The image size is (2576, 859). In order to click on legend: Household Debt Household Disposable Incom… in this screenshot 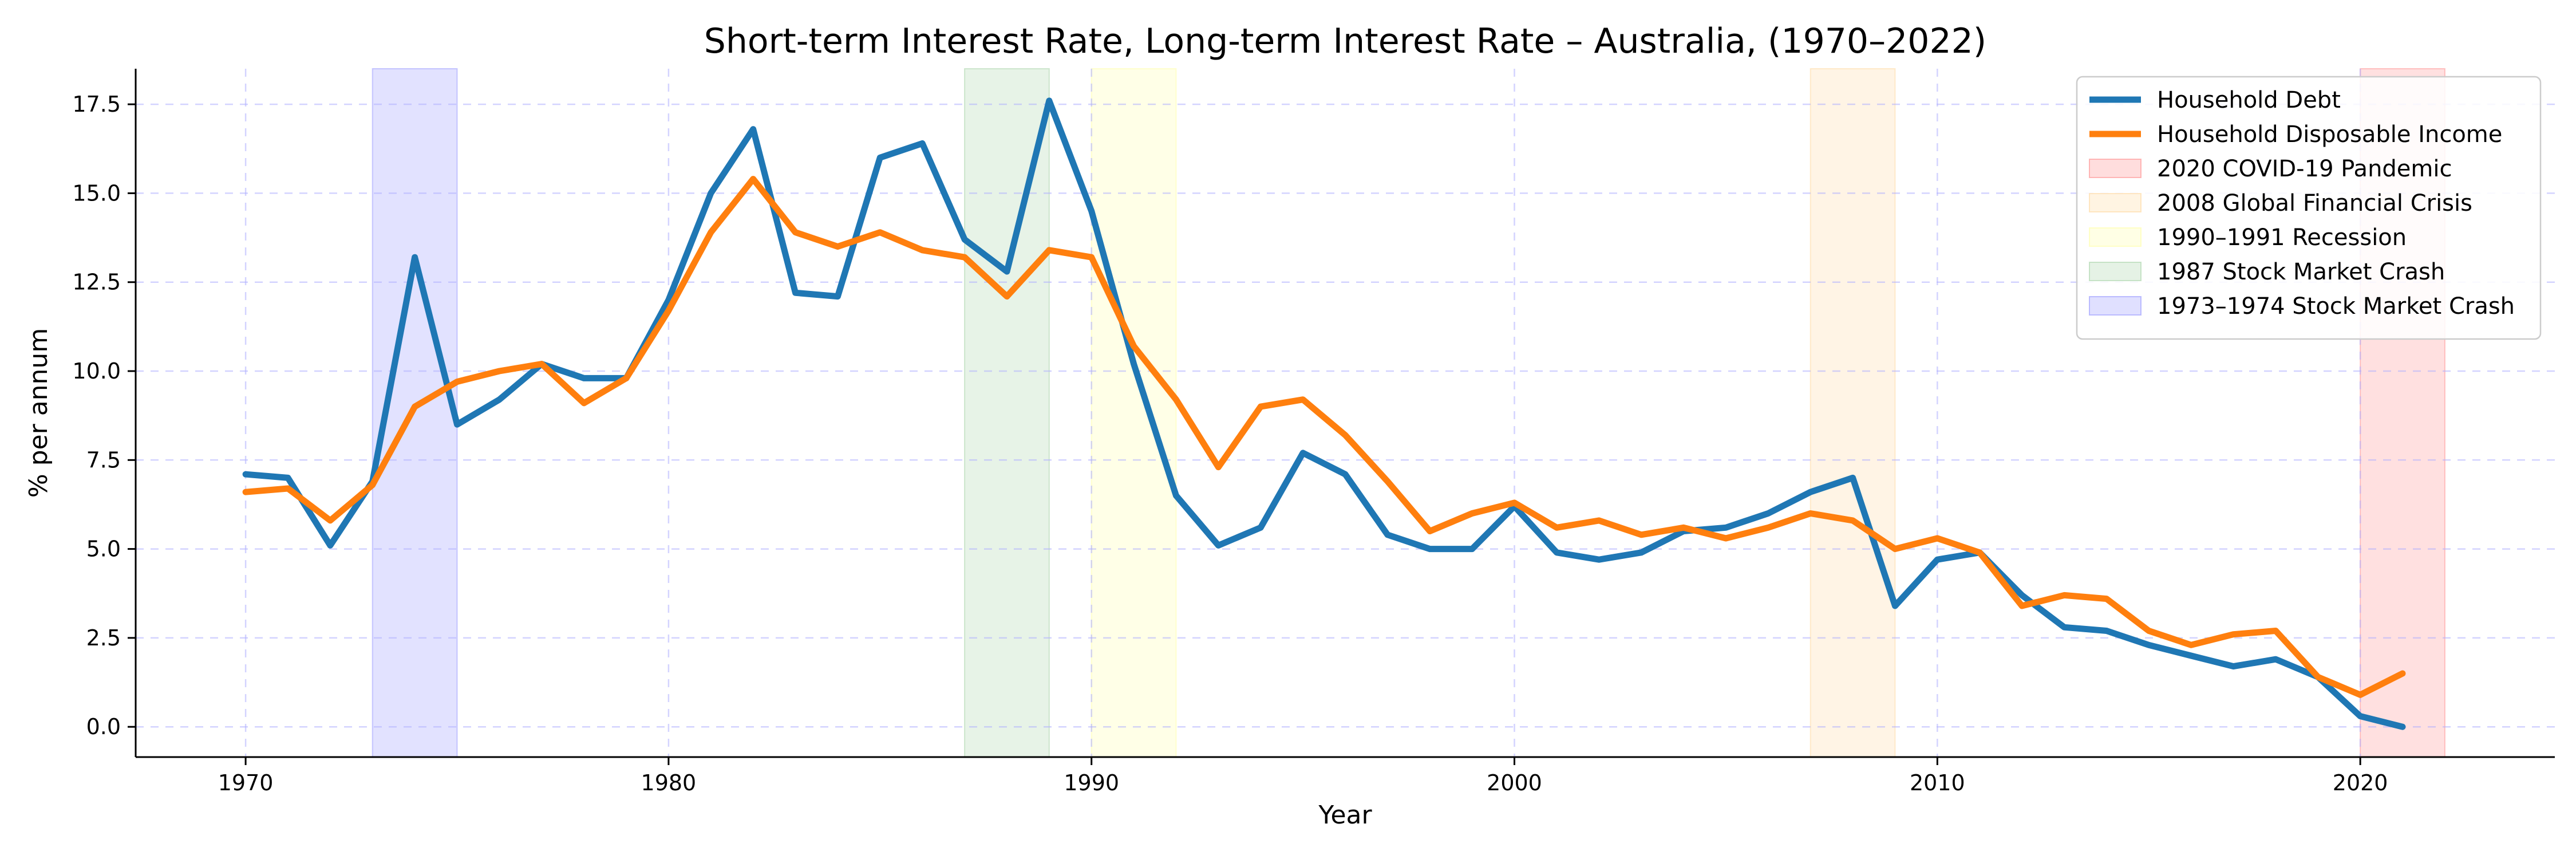, I will do `click(2309, 208)`.